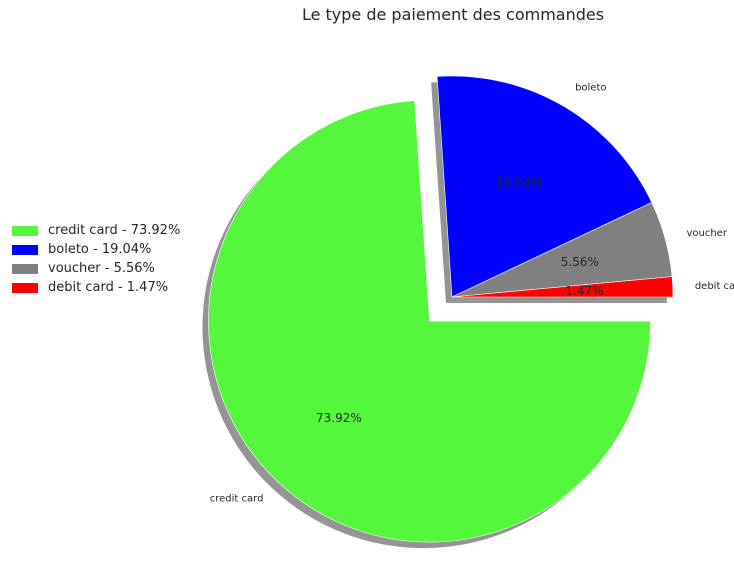 This screenshot has height=576, width=734. Describe the element at coordinates (101, 268) in the screenshot. I see `legend-label: voucher - 5.56%` at that location.